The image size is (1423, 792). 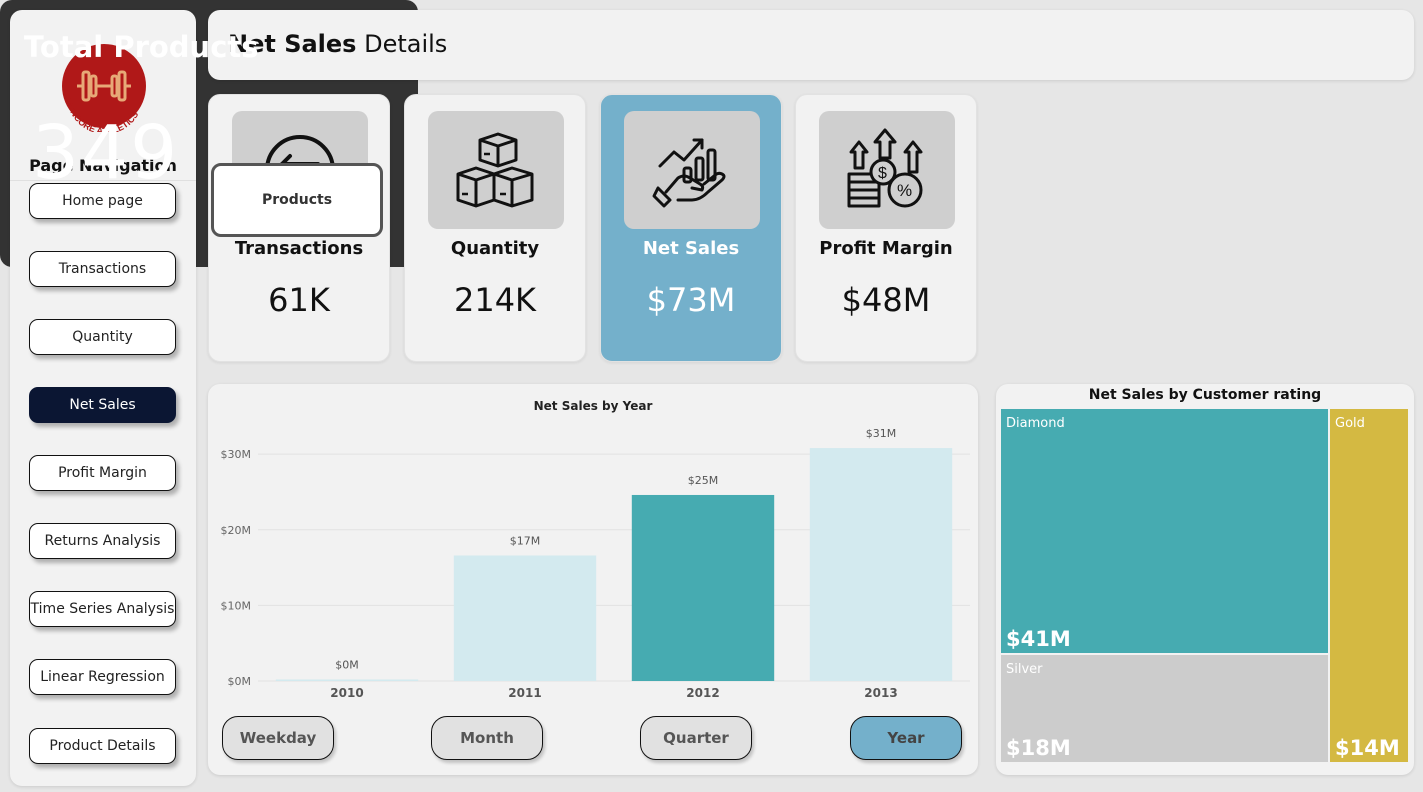 What do you see at coordinates (278, 738) in the screenshot?
I see `weekday-button: Weekday` at bounding box center [278, 738].